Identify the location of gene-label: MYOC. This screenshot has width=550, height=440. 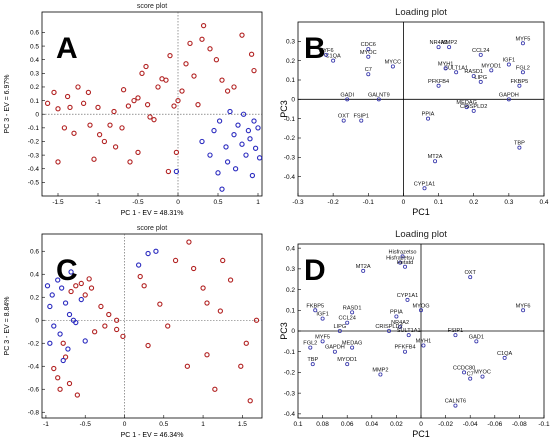
(368, 53).